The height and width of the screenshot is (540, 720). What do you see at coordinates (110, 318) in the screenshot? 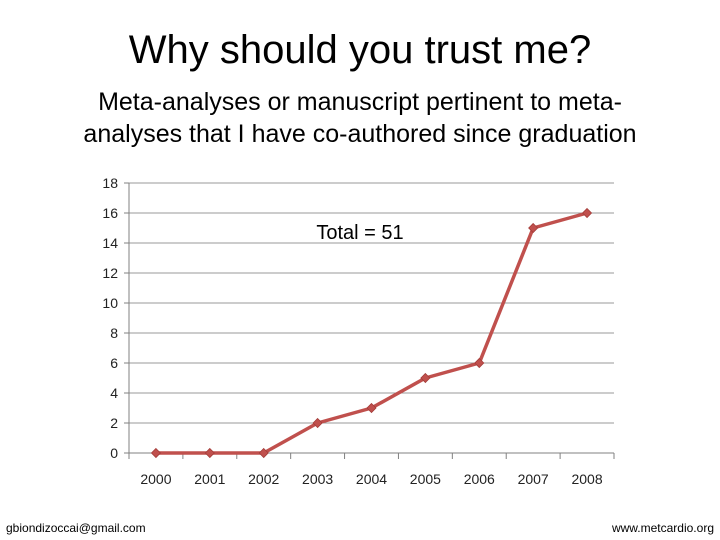
I see `y-tick-labels: 0 2 4 6 8 10 12 14 16 18` at bounding box center [110, 318].